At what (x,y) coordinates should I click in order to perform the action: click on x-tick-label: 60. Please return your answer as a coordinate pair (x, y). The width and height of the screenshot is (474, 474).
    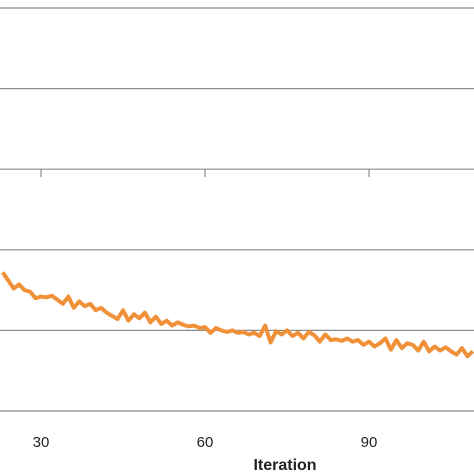
    Looking at the image, I should click on (205, 442).